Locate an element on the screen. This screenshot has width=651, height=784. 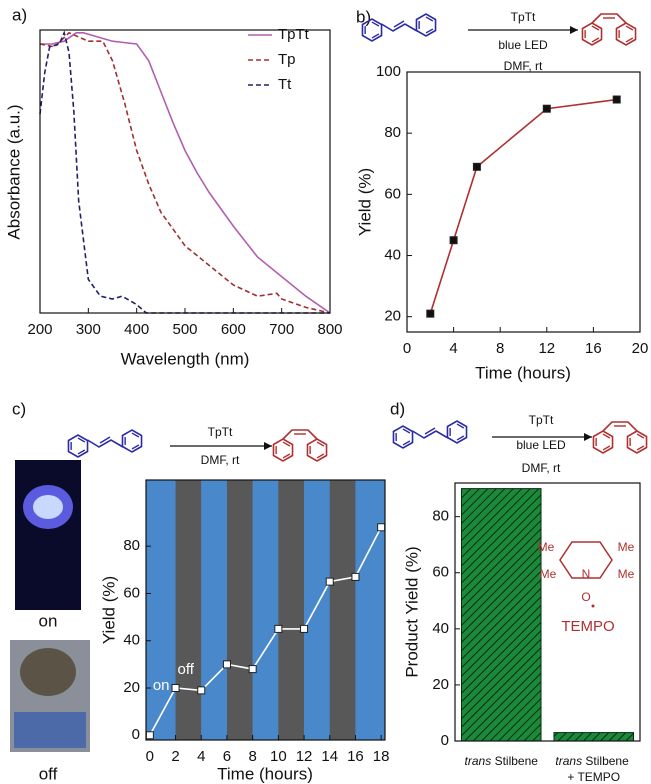
x-tick-label: 200 is located at coordinates (39, 329).